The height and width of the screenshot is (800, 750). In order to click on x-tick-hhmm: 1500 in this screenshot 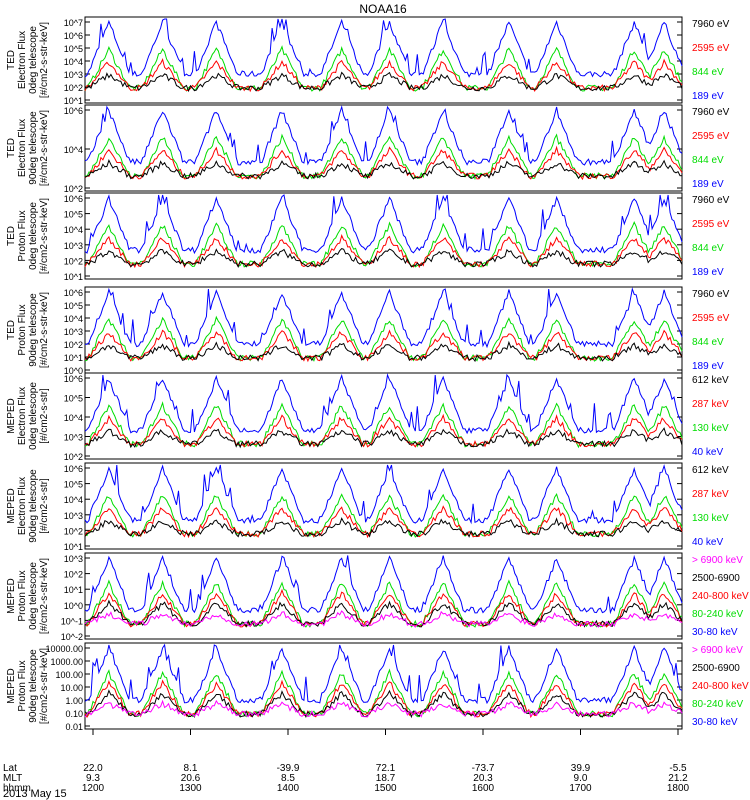, I will do `click(385, 788)`.